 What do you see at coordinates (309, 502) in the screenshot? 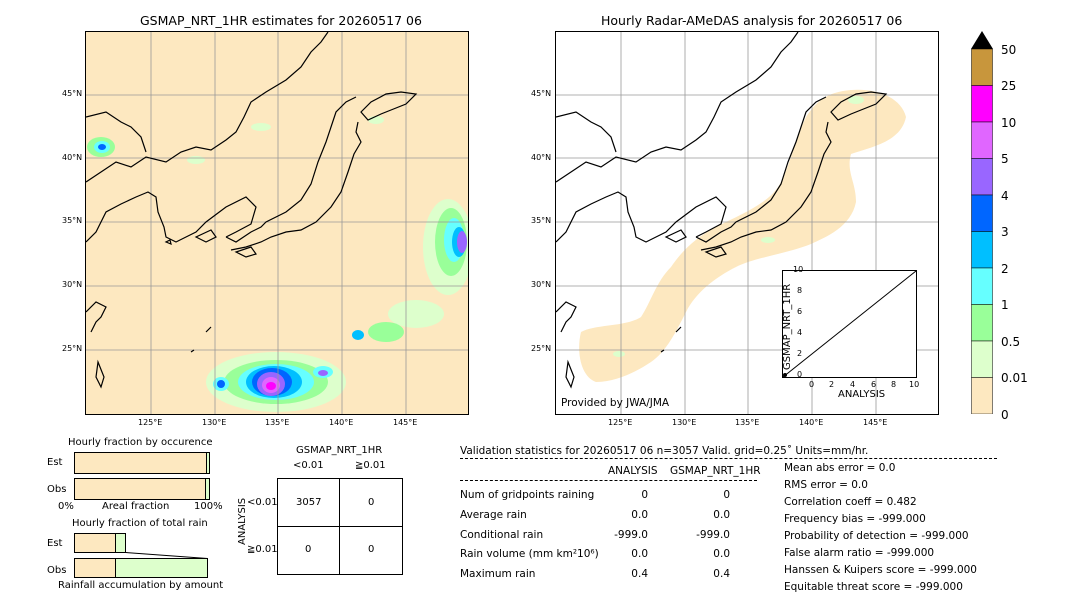
I see `contingency-cell: 3057` at bounding box center [309, 502].